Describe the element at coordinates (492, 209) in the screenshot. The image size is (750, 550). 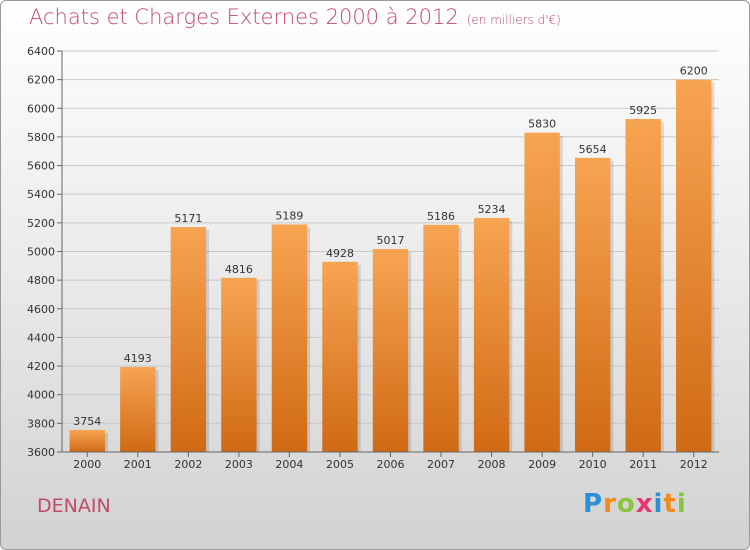
I see `bar-value-label: 5234` at that location.